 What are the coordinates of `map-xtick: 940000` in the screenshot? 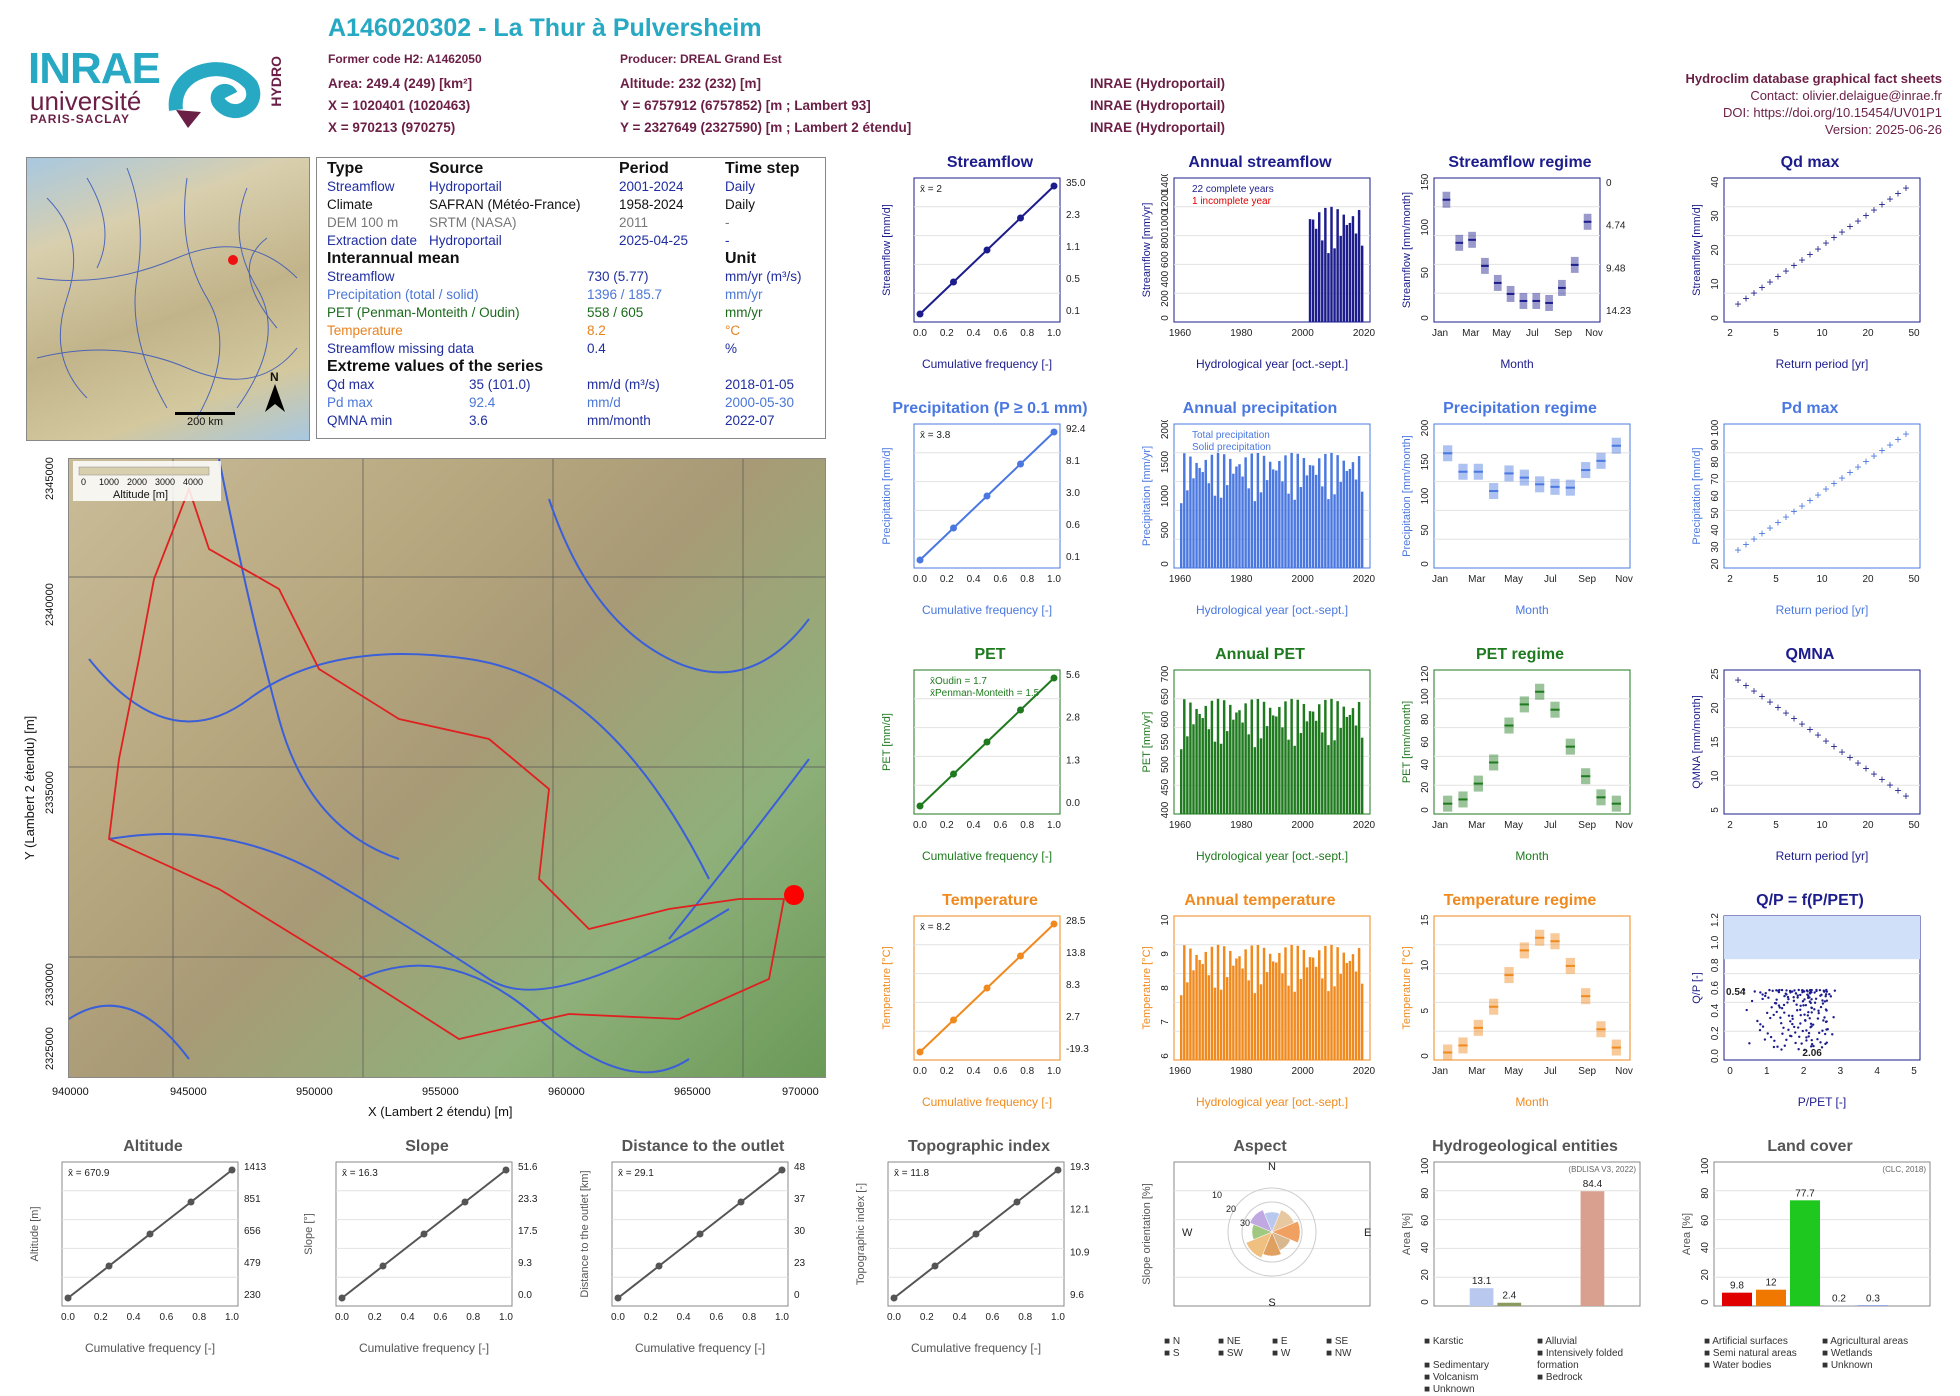 It's located at (70, 1092).